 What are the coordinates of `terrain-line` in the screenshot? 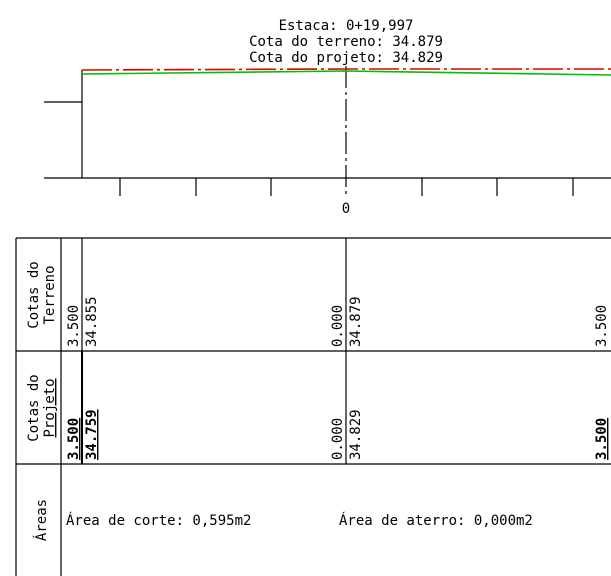 It's located at (346, 69).